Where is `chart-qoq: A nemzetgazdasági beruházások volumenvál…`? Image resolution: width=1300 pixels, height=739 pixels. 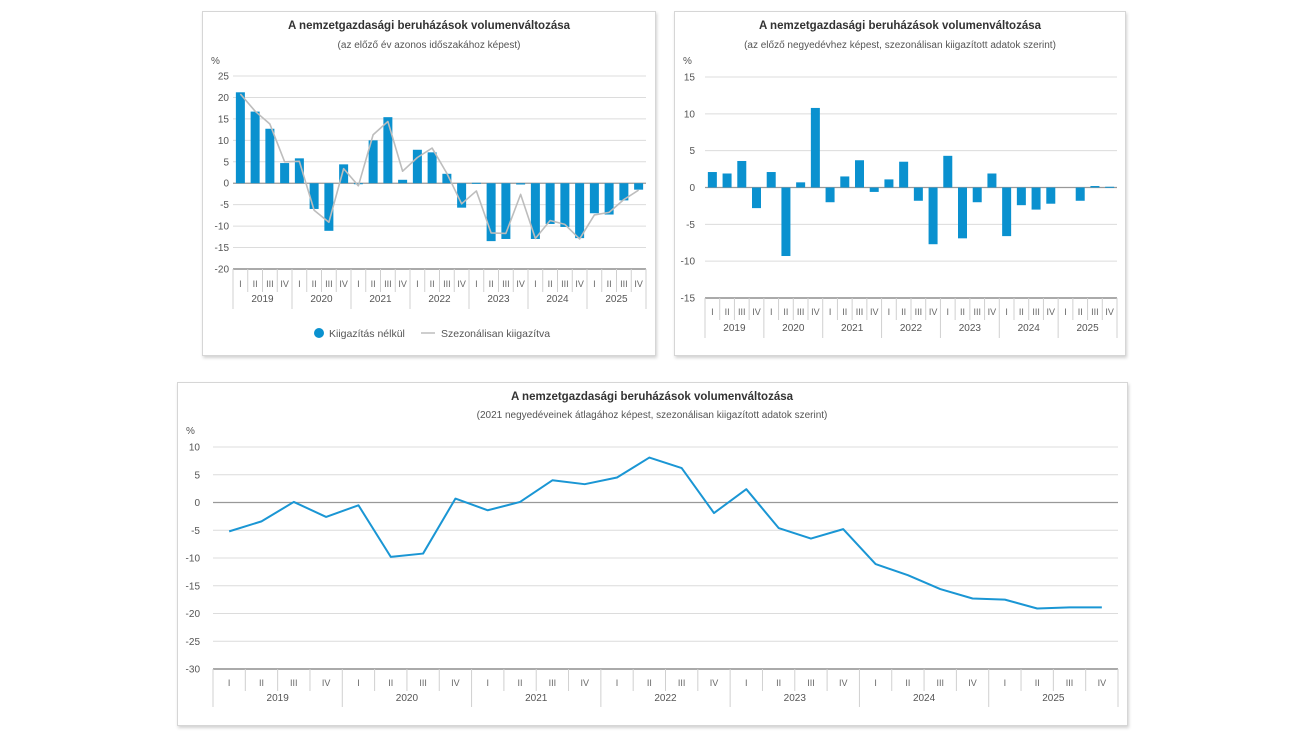 chart-qoq: A nemzetgazdasági beruházások volumenvál… is located at coordinates (899, 179).